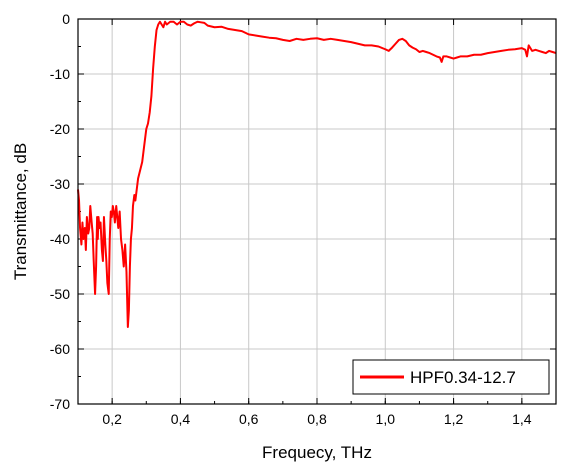 This screenshot has width=572, height=472. What do you see at coordinates (60, 74) in the screenshot?
I see `y-tick-label: -10` at bounding box center [60, 74].